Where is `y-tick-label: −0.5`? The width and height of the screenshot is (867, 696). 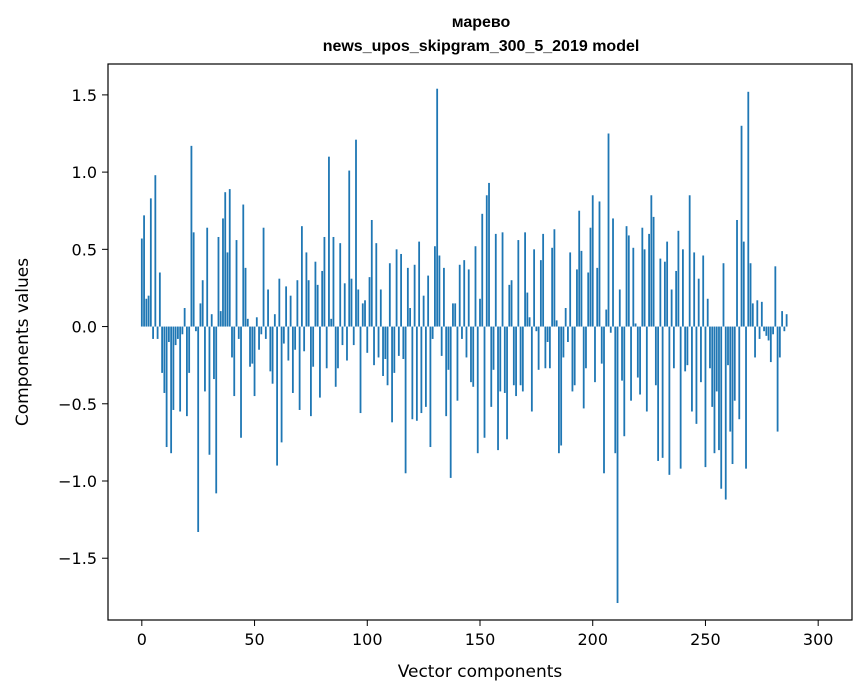 y-tick-label: −0.5 is located at coordinates (77, 404).